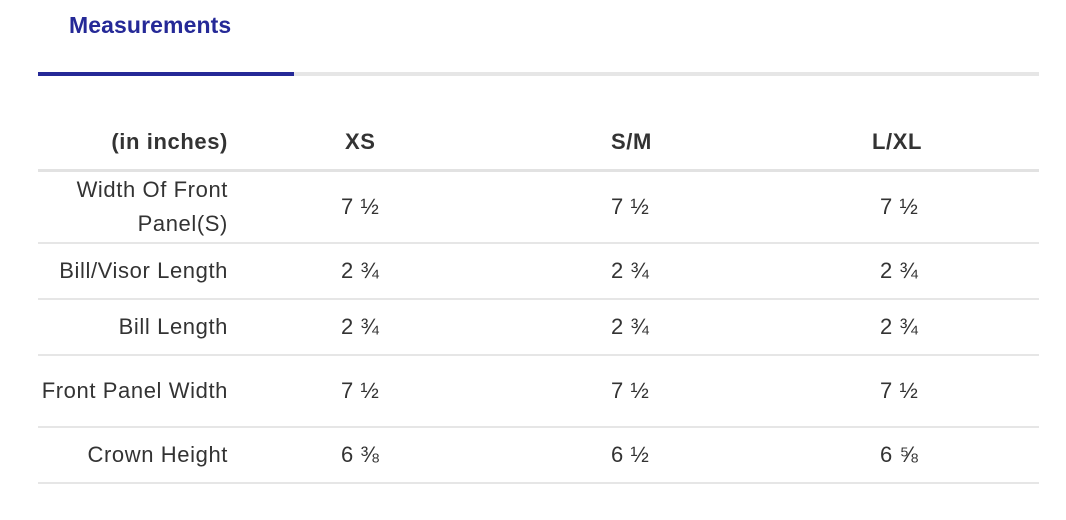 This screenshot has height=520, width=1066. I want to click on unit-header: (in inches), so click(137, 143).